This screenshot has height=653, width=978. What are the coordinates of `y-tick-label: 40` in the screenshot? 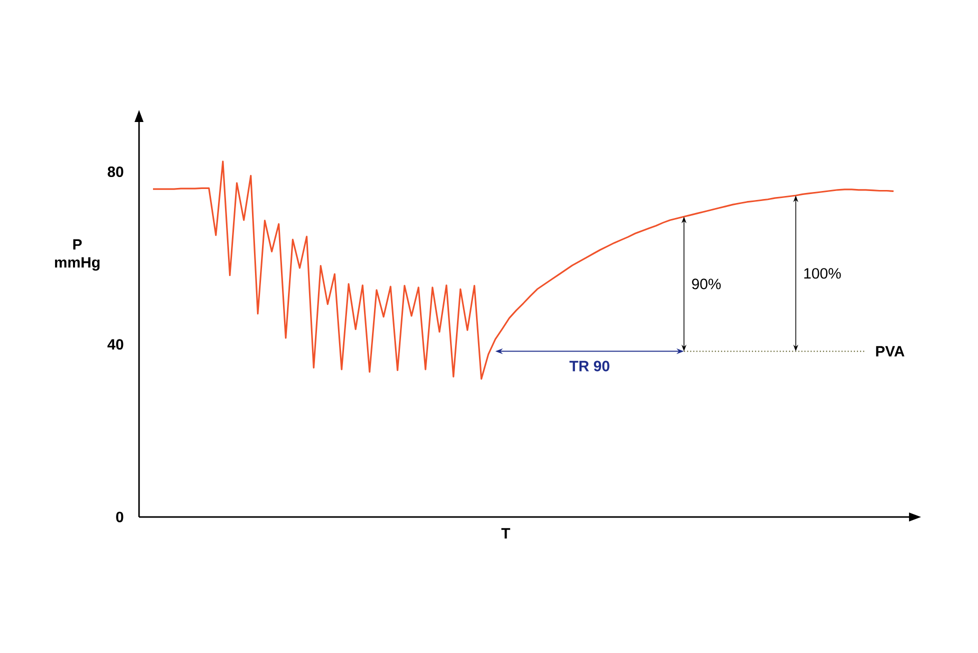 It's located at (115, 344).